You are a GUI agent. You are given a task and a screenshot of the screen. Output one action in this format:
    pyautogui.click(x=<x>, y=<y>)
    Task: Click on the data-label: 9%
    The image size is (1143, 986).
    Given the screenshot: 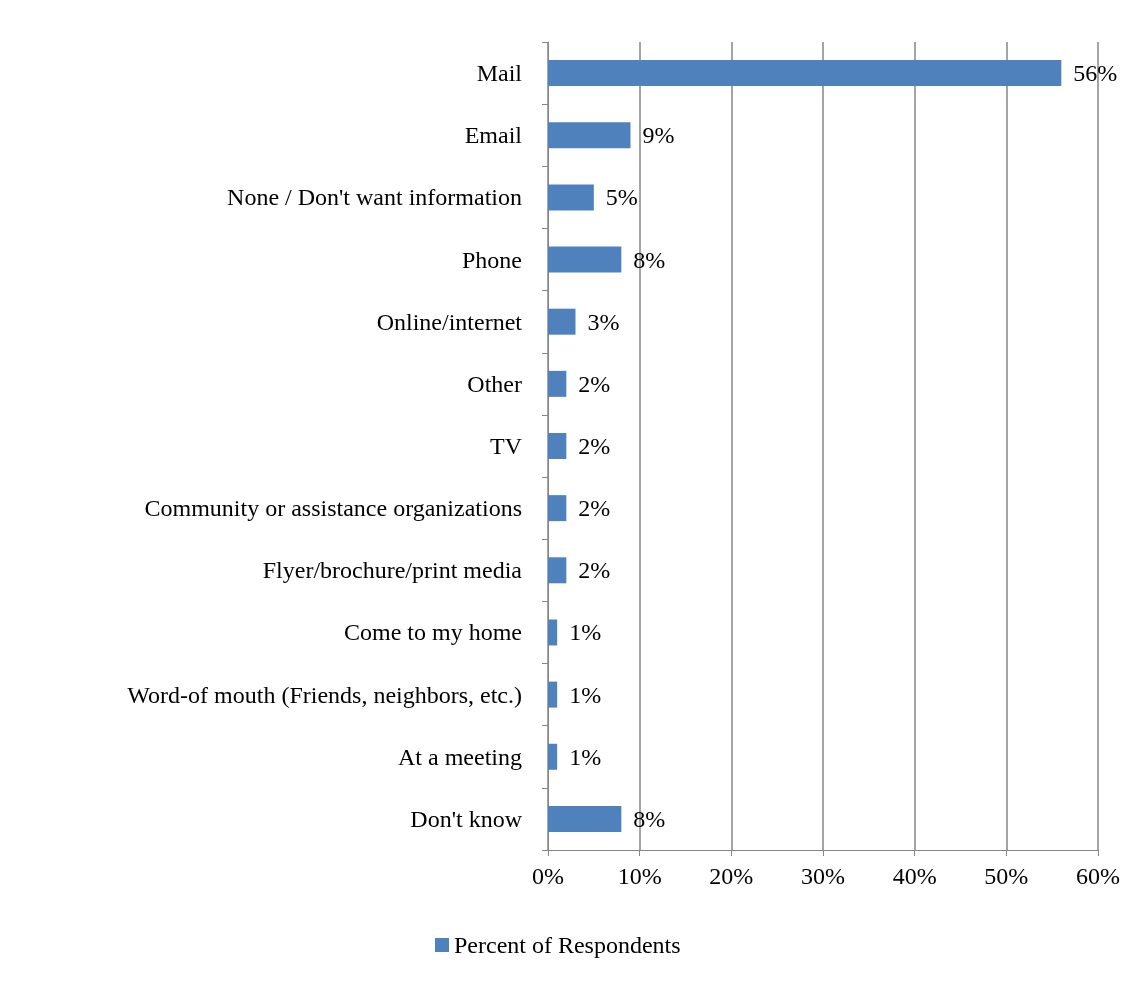 What is the action you would take?
    pyautogui.click(x=658, y=135)
    